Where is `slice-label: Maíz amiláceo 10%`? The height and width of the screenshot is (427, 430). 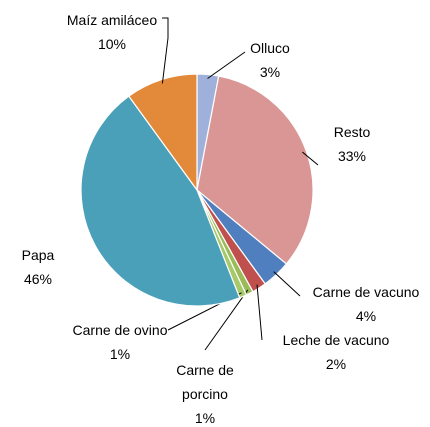 slice-label: Maíz amiláceo 10% is located at coordinates (112, 32).